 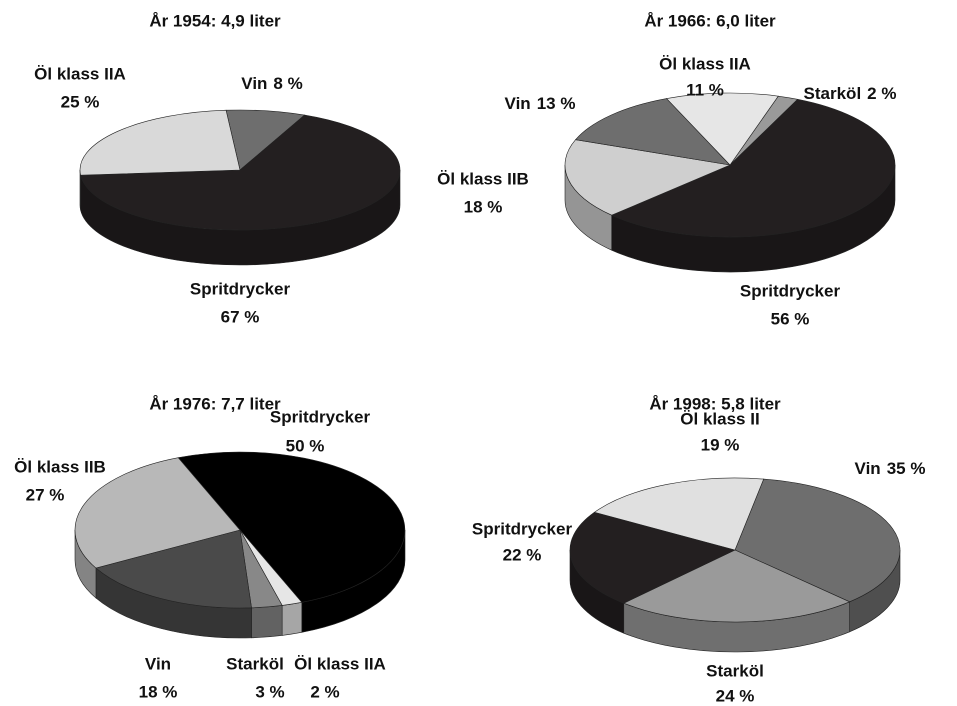 What do you see at coordinates (556, 103) in the screenshot?
I see `value-label: 13 %` at bounding box center [556, 103].